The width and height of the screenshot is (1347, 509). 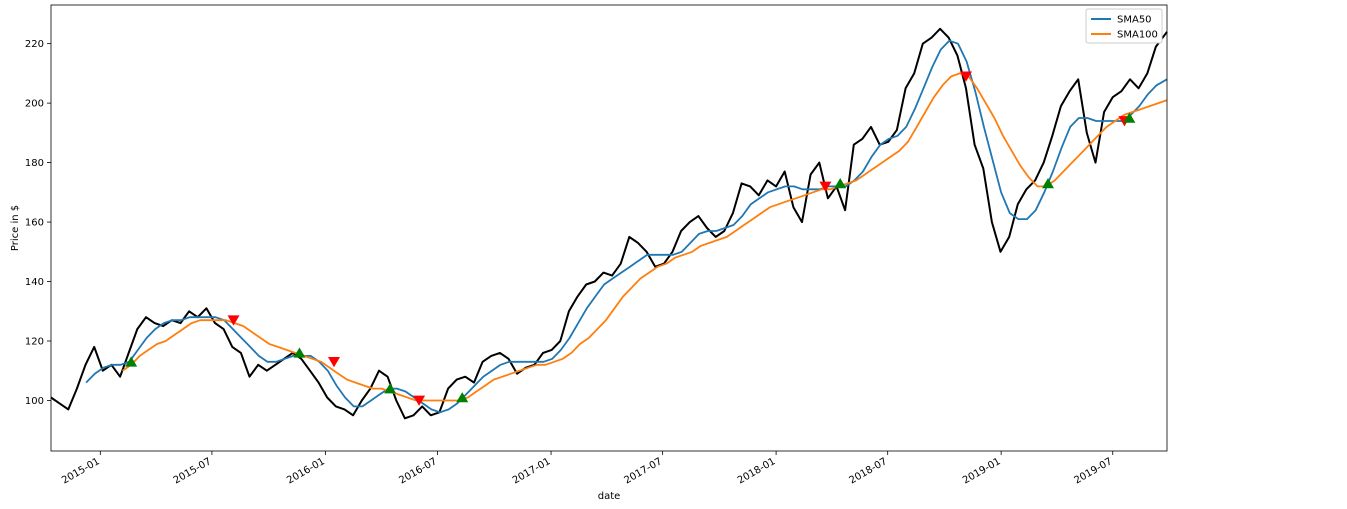 What do you see at coordinates (532, 471) in the screenshot?
I see `x-tick-label: 2017-01` at bounding box center [532, 471].